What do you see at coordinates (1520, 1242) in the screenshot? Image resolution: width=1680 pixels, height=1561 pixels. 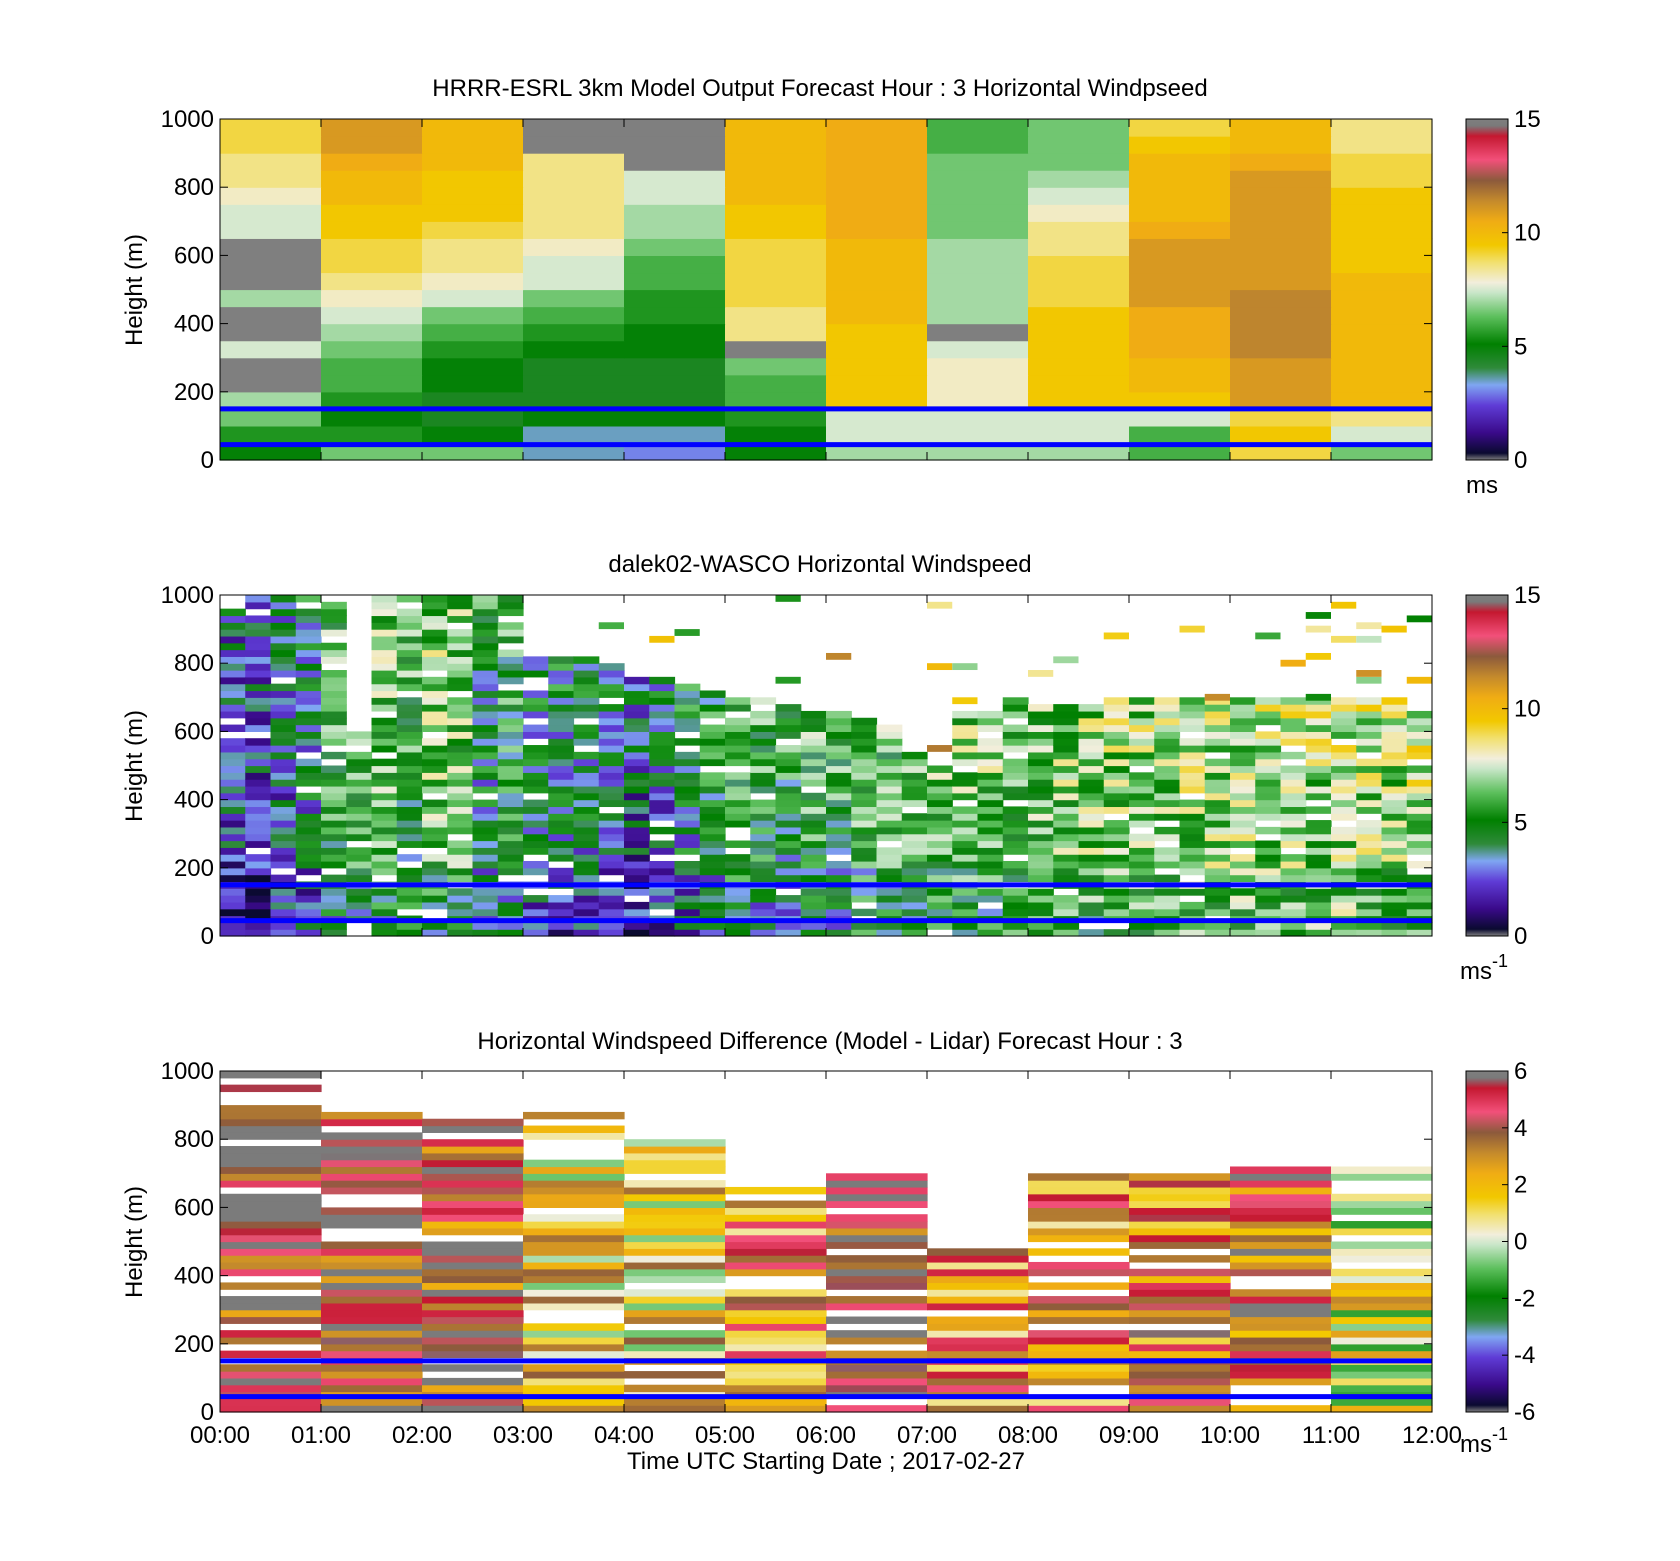 I see `colorbar-tick-label: 0` at bounding box center [1520, 1242].